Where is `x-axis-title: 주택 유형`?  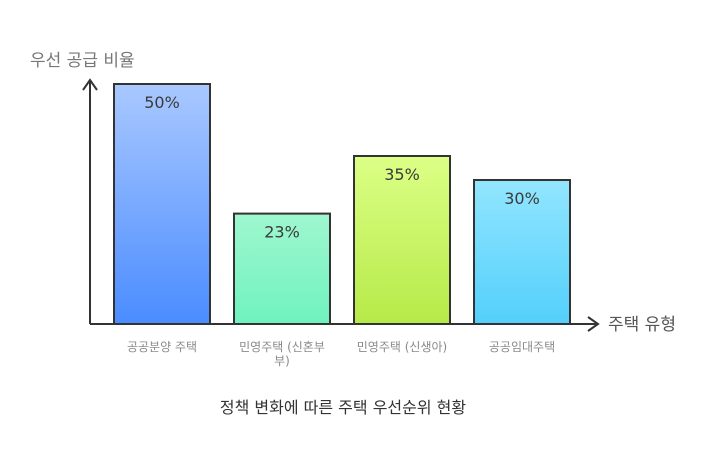
x-axis-title: 주택 유형 is located at coordinates (642, 325).